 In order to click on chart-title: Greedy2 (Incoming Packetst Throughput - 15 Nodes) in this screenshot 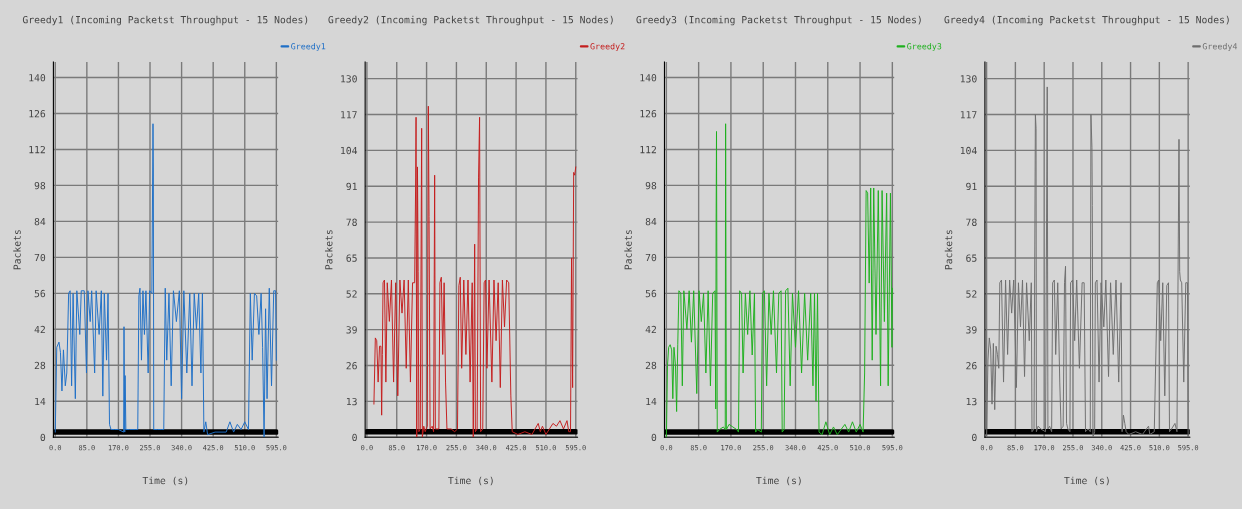, I will do `click(470, 20)`.